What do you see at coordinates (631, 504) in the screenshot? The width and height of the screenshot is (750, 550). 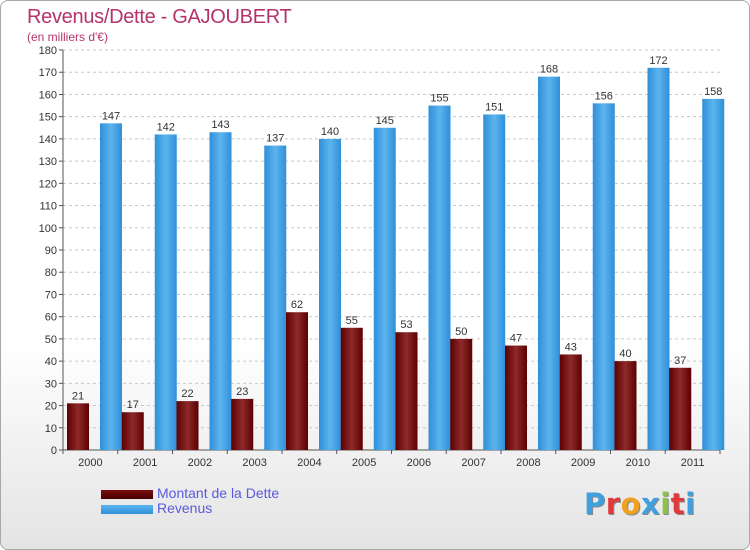 I see `logo-letter: o` at bounding box center [631, 504].